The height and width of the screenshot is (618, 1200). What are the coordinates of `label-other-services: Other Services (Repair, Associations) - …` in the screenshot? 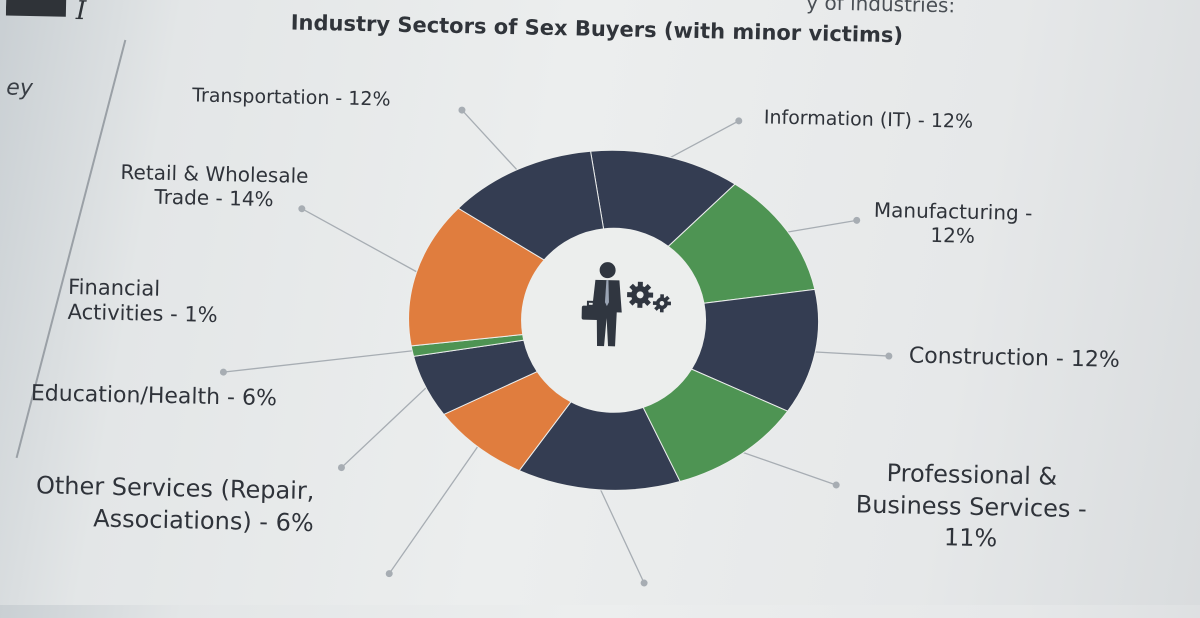 It's located at (175, 504).